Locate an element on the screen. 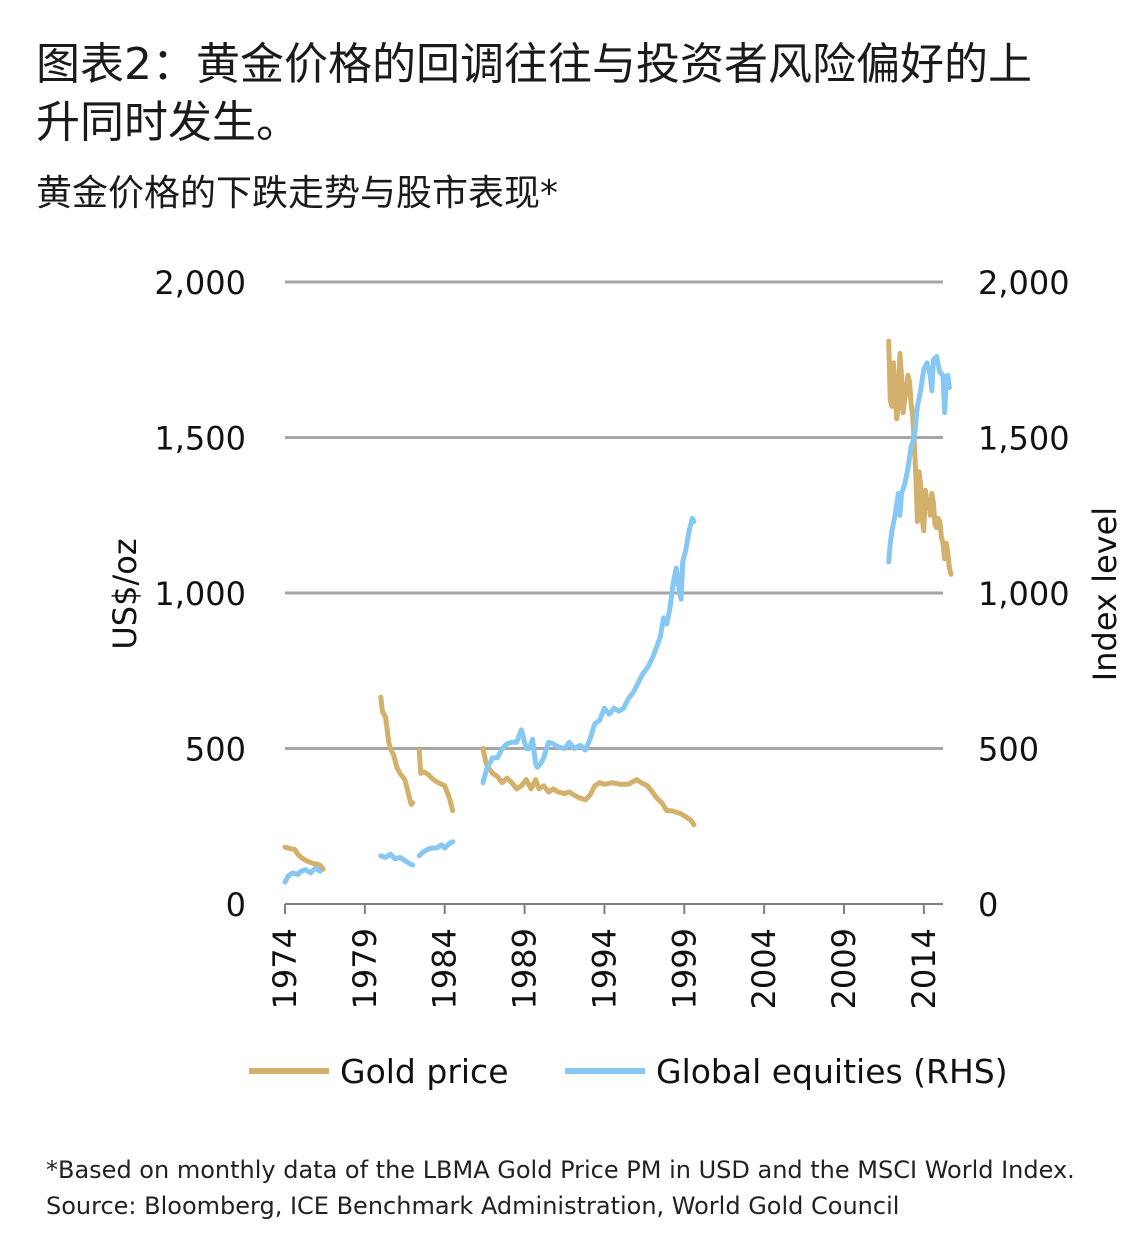  legend-gold-label: Gold price is located at coordinates (424, 1071).